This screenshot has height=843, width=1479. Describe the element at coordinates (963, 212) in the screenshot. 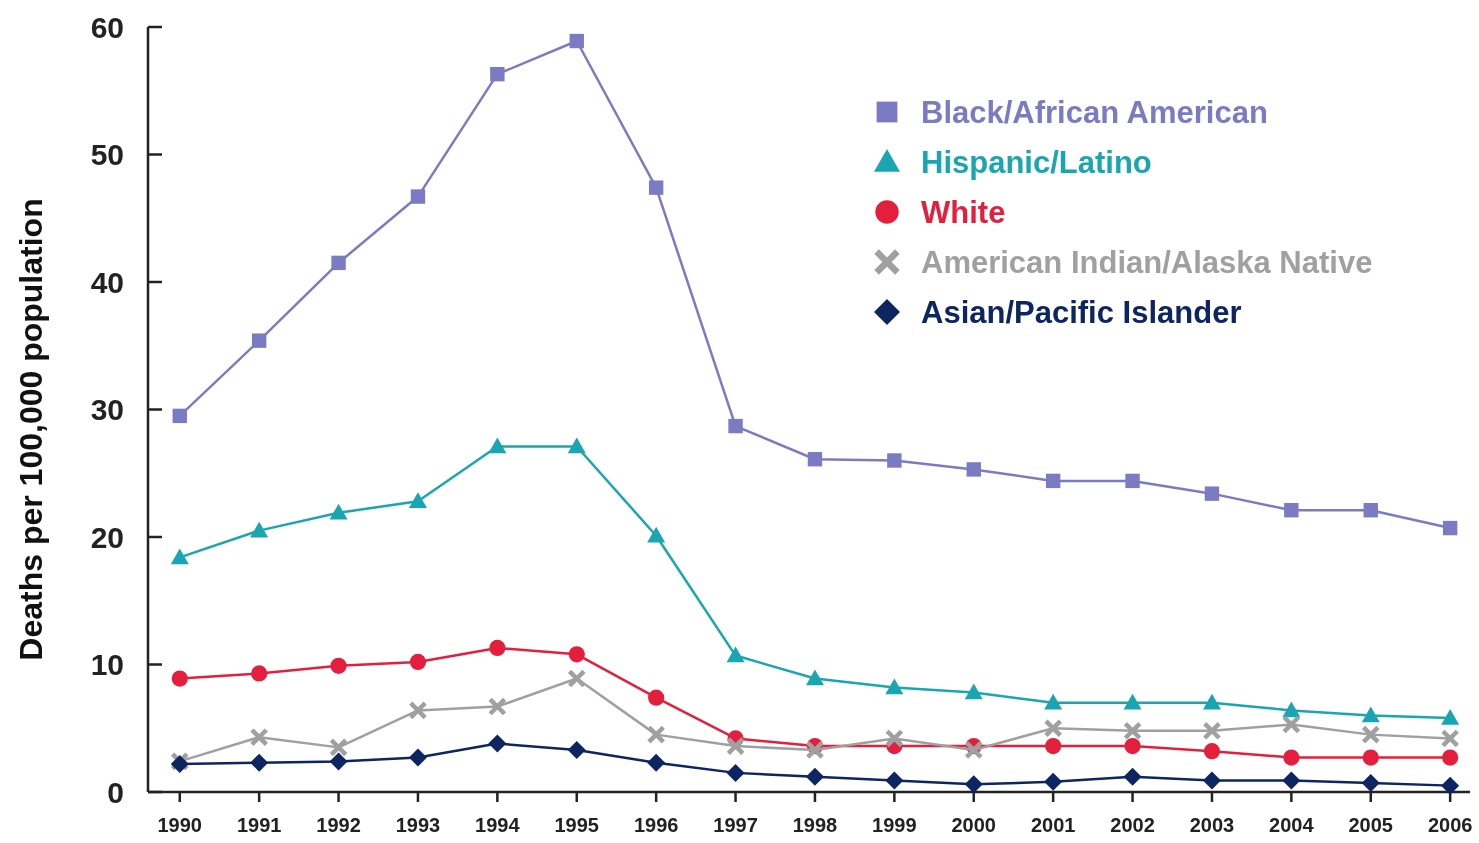

I see `legend-label: White` at that location.